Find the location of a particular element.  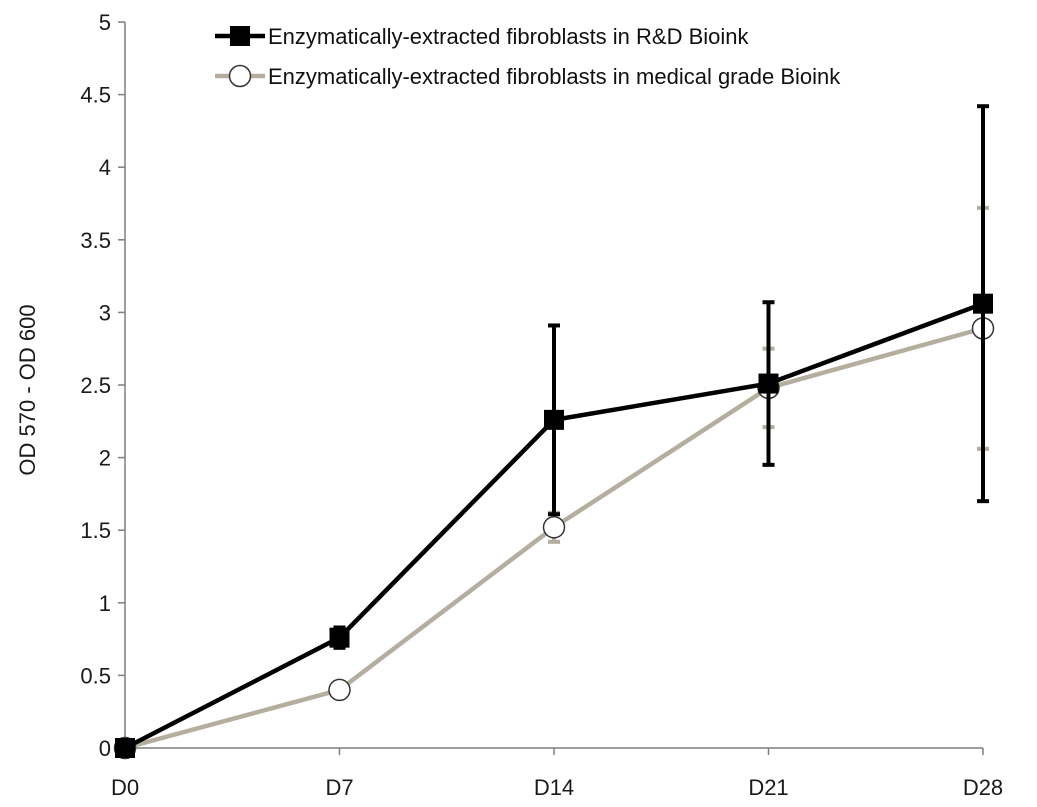

y-axis-title: OD 570 - OD 600 is located at coordinates (27, 389).